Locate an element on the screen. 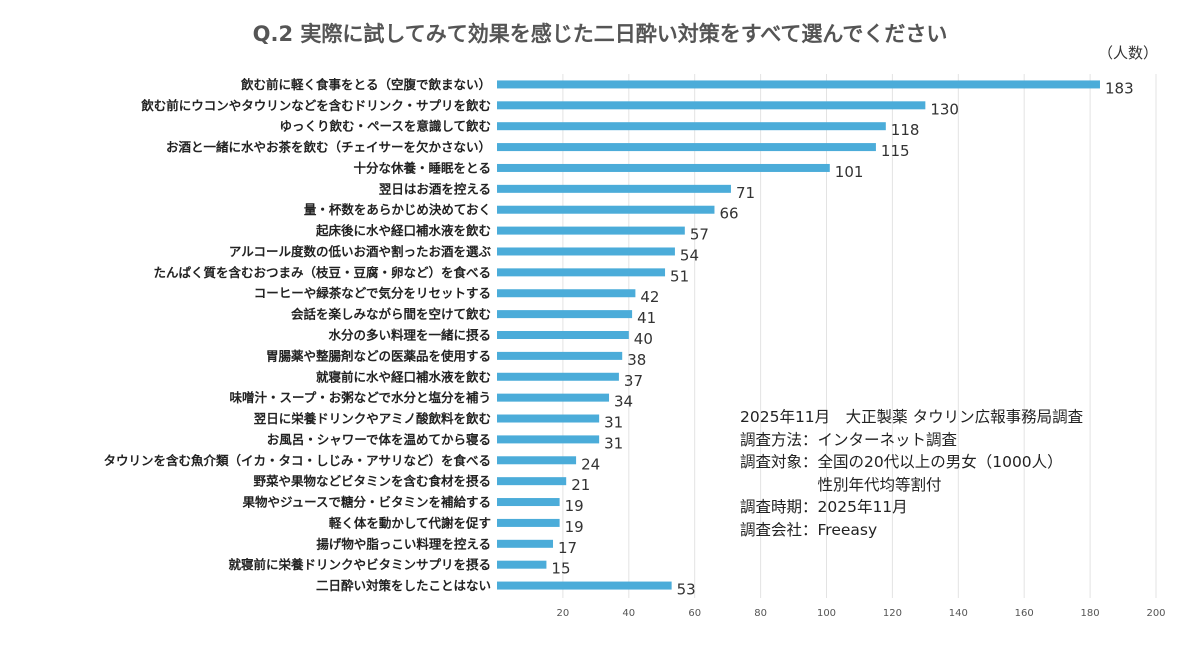  note-line-company: 調査会社：Freeasy is located at coordinates (809, 529).